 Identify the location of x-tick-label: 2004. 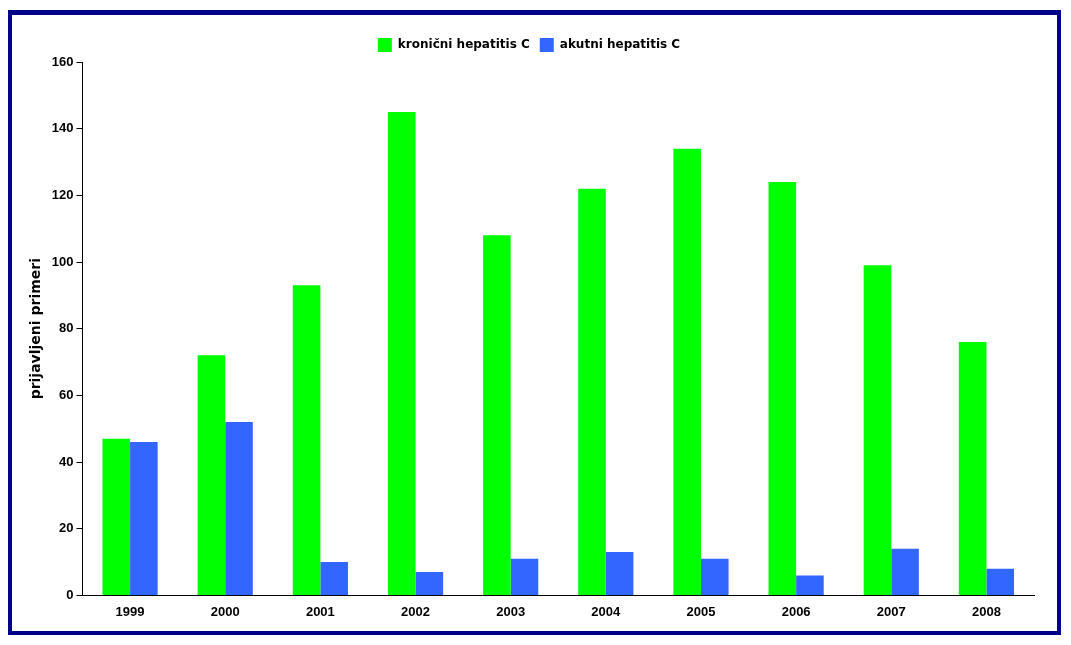
(606, 611).